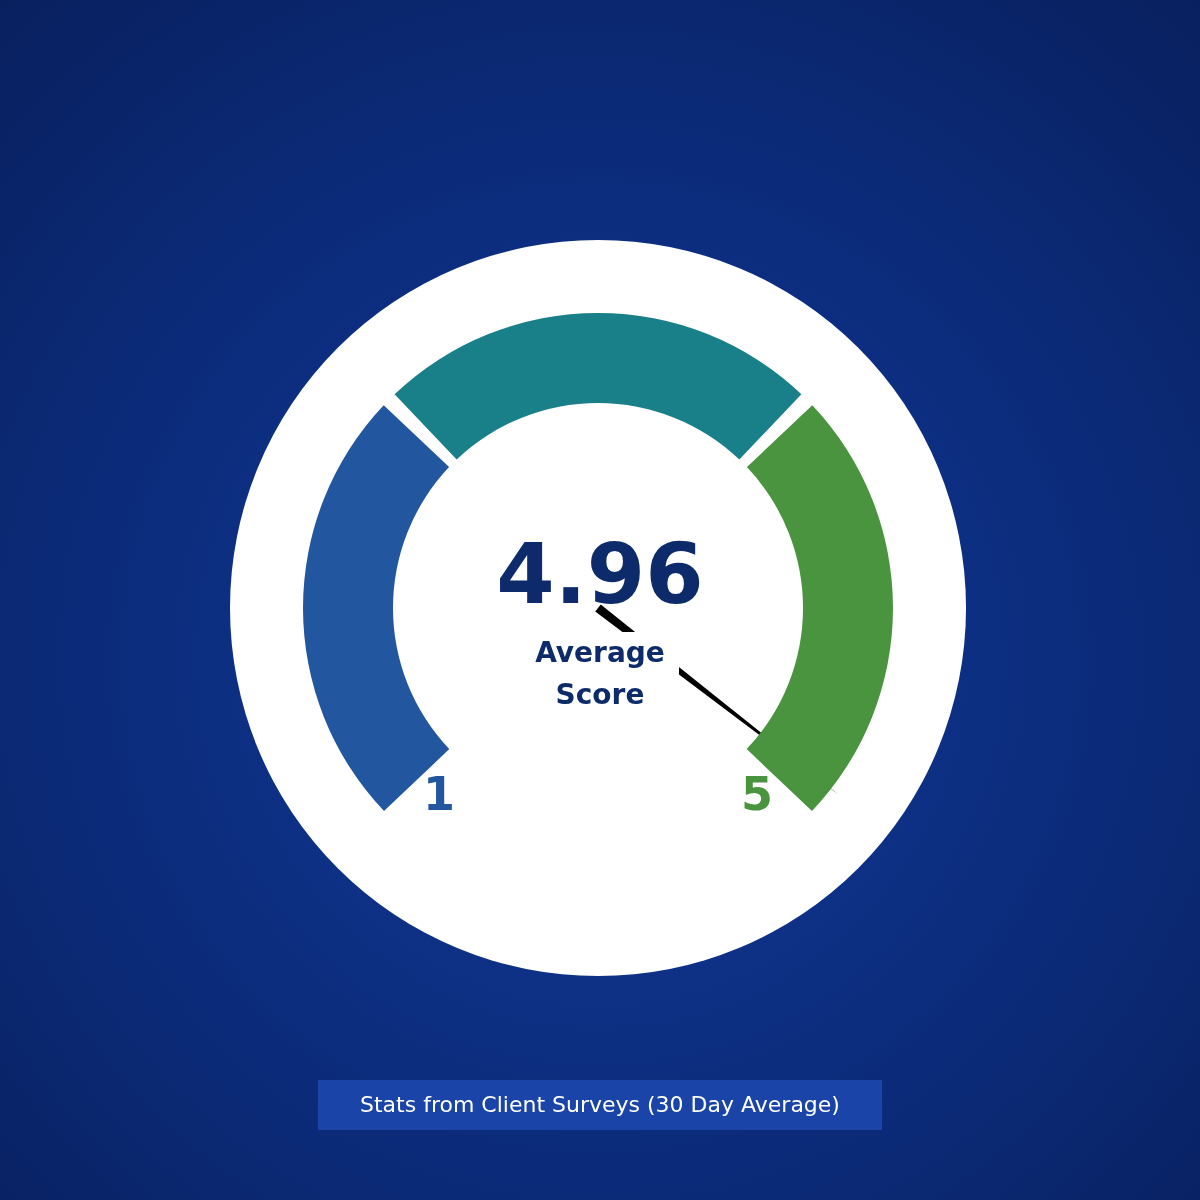 This screenshot has width=1200, height=1200. I want to click on slice-label: 5, so click(757, 794).